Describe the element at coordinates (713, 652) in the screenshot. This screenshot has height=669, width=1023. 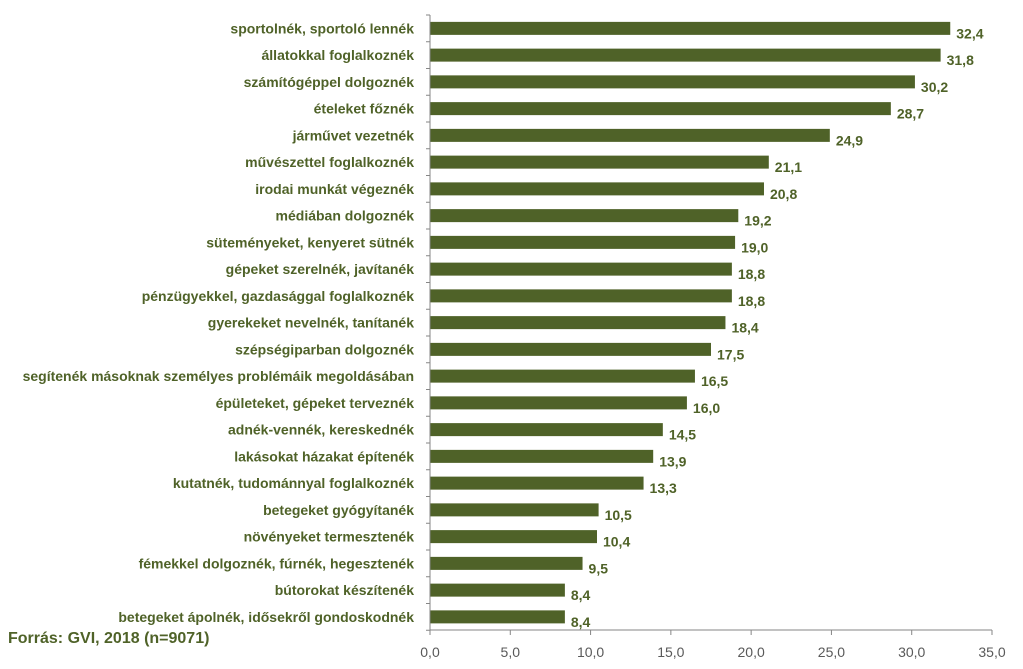
I see `x-tick-labels: 0,0 5,0 10,0 15,0 20,0 25,0 30,0 35,0` at that location.